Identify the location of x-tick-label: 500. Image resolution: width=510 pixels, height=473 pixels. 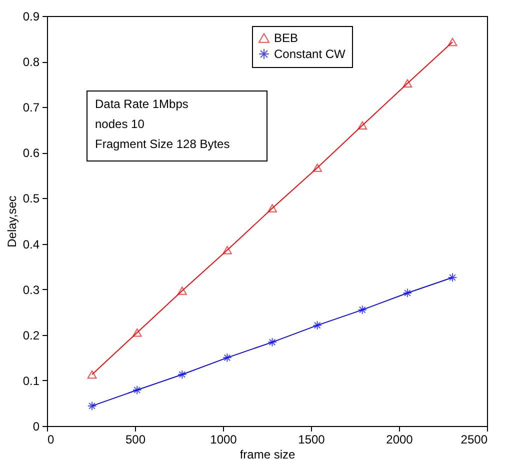
(135, 439).